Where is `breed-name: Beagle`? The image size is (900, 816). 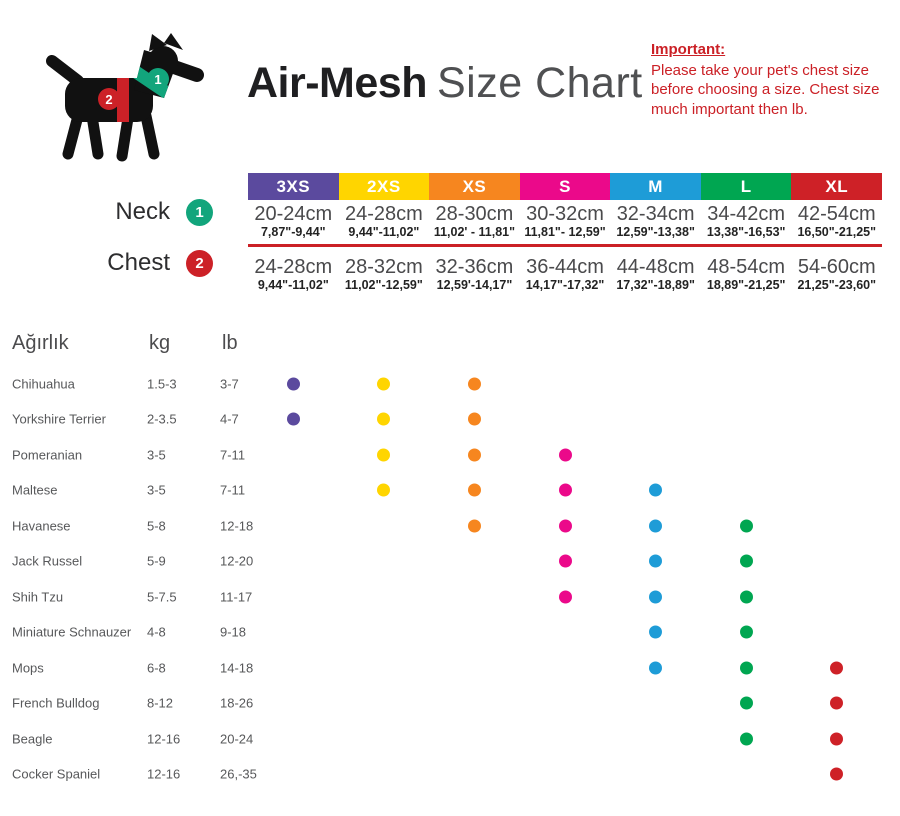
breed-name: Beagle is located at coordinates (32, 739).